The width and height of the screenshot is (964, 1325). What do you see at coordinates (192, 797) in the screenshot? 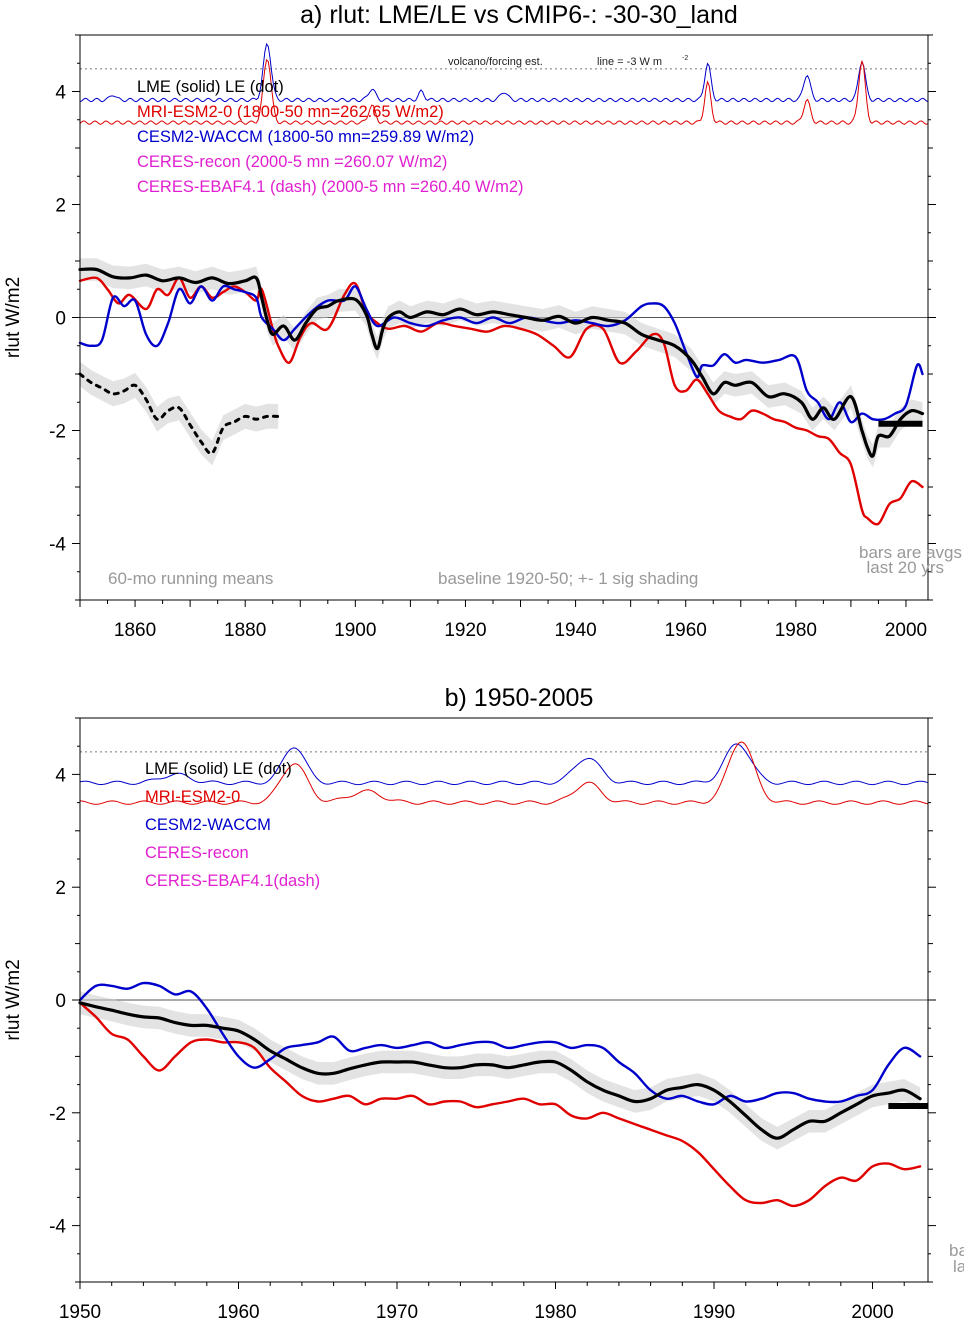
I see `legend-entry: MRI-ESM2-0` at bounding box center [192, 797].